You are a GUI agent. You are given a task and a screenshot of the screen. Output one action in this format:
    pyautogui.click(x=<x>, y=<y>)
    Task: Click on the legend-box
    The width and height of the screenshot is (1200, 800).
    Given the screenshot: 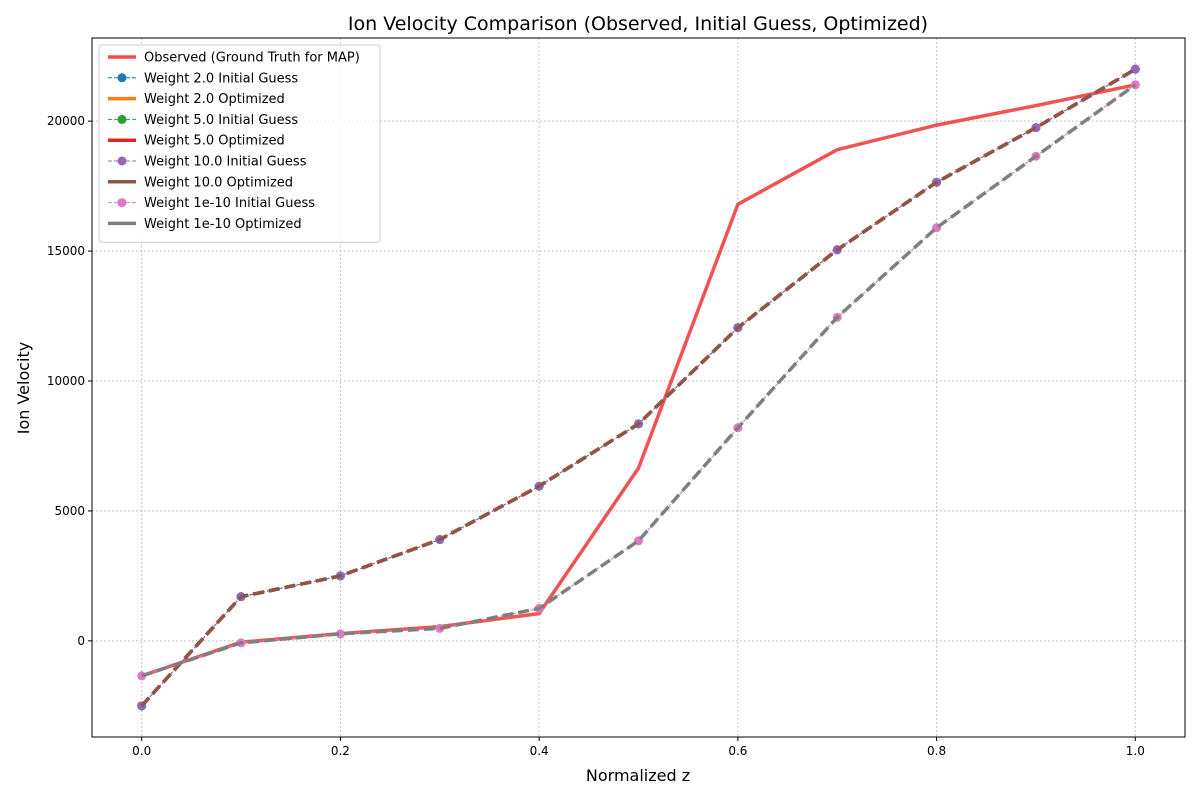 What is the action you would take?
    pyautogui.click(x=239, y=143)
    